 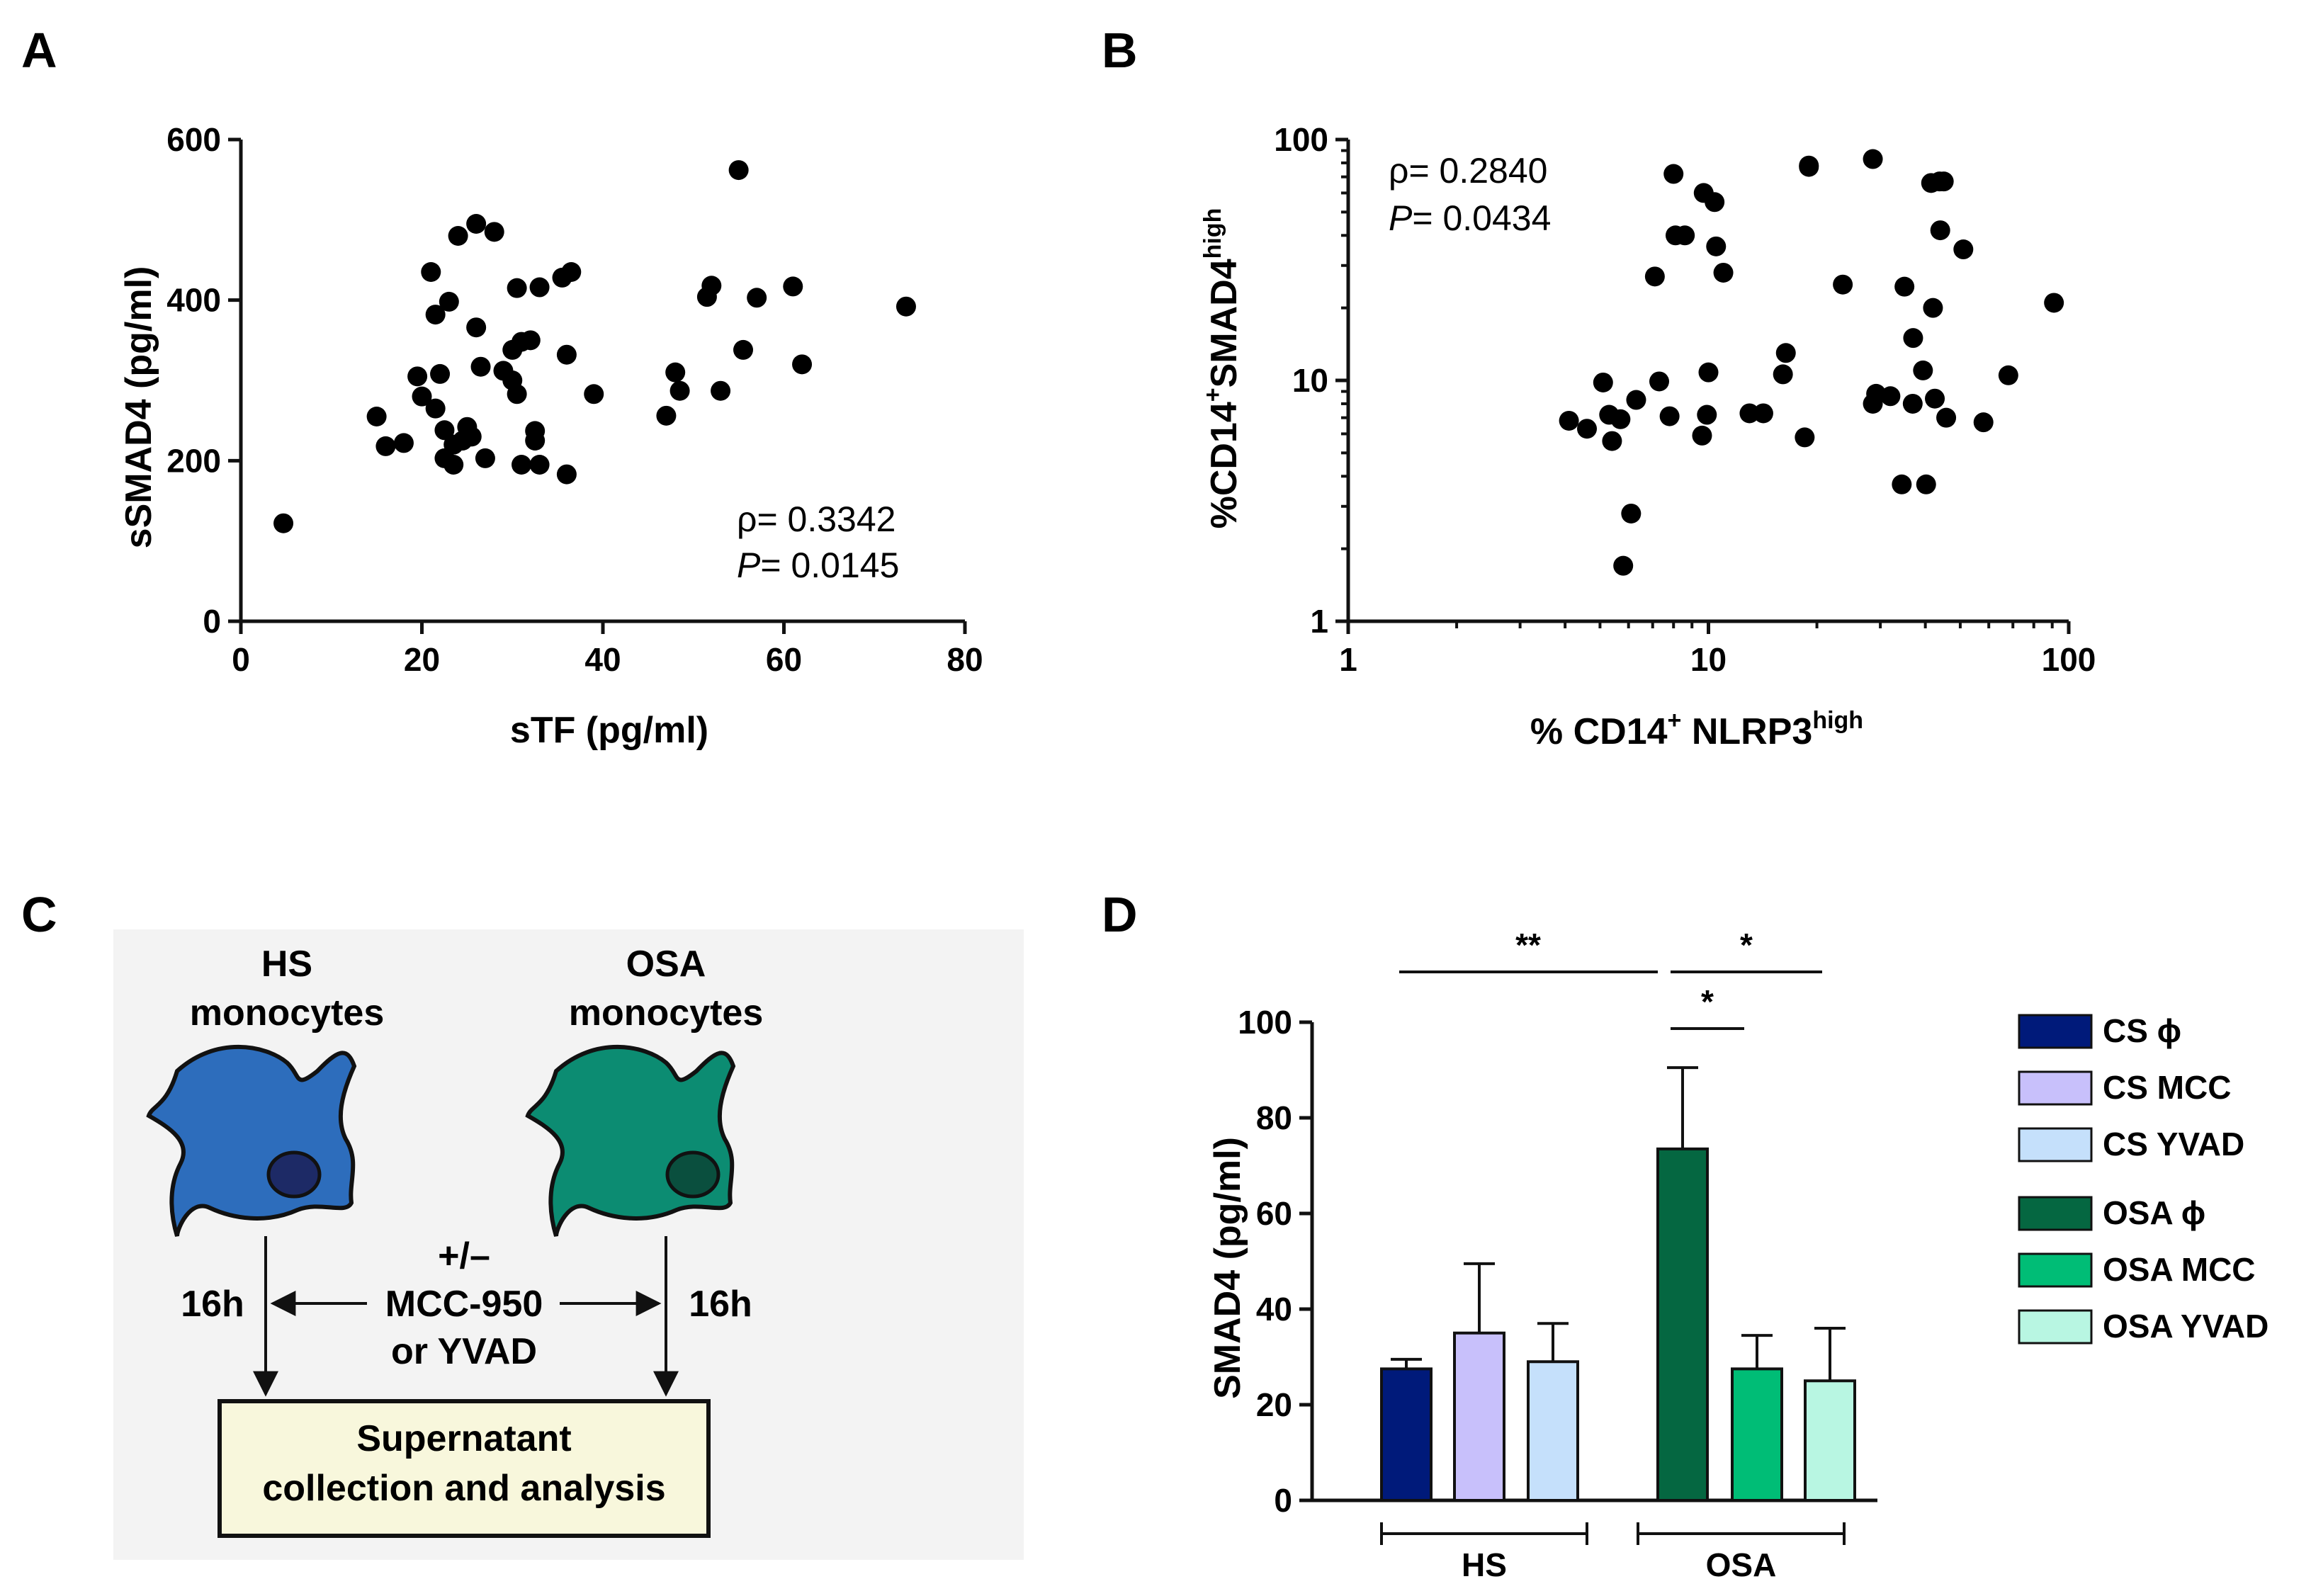 I want to click on legend-label: CS ϕ, so click(x=2142, y=1030).